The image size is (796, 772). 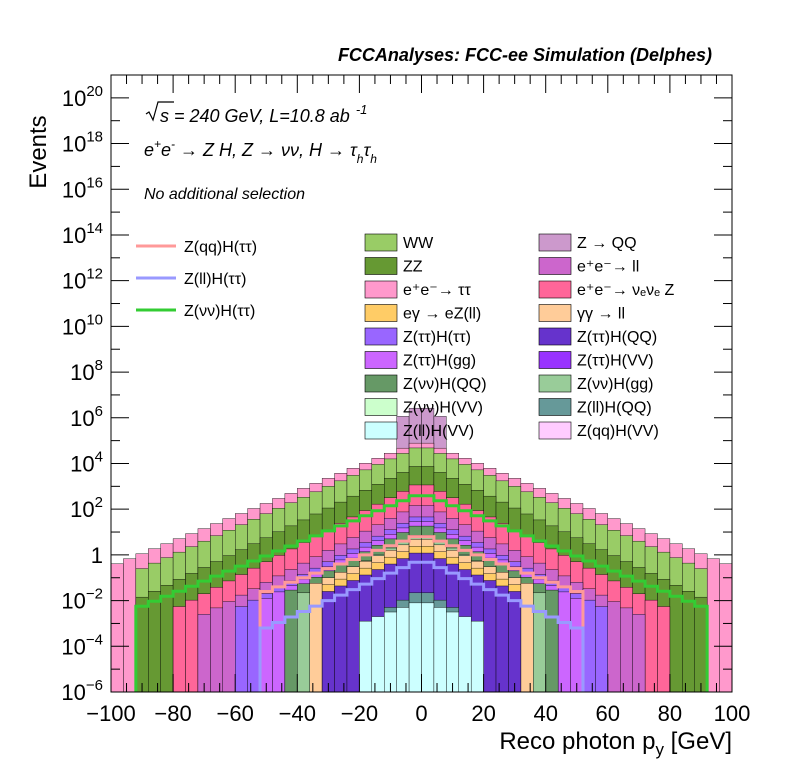 What do you see at coordinates (260, 151) in the screenshot?
I see `process-annotation: e+e- → Z H, Z → νν, H → τhτh` at bounding box center [260, 151].